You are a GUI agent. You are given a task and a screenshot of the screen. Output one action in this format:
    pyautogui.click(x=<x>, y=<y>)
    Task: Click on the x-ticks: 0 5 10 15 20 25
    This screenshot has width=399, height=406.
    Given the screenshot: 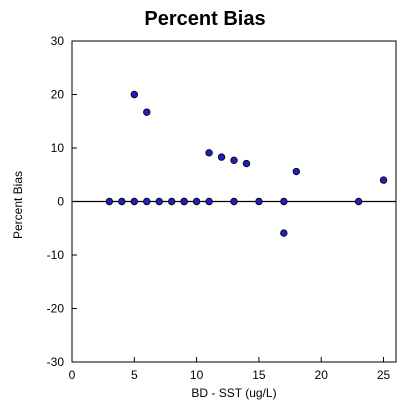 What is the action you would take?
    pyautogui.click(x=230, y=369)
    